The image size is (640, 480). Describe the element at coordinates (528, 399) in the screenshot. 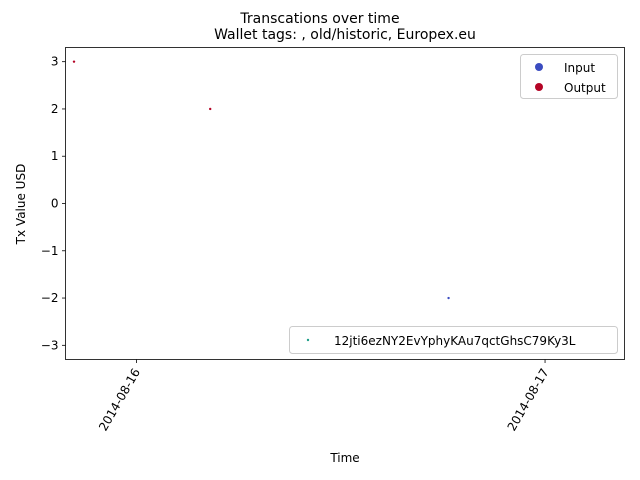

I see `x-tick-label: 2014-08-17` at that location.